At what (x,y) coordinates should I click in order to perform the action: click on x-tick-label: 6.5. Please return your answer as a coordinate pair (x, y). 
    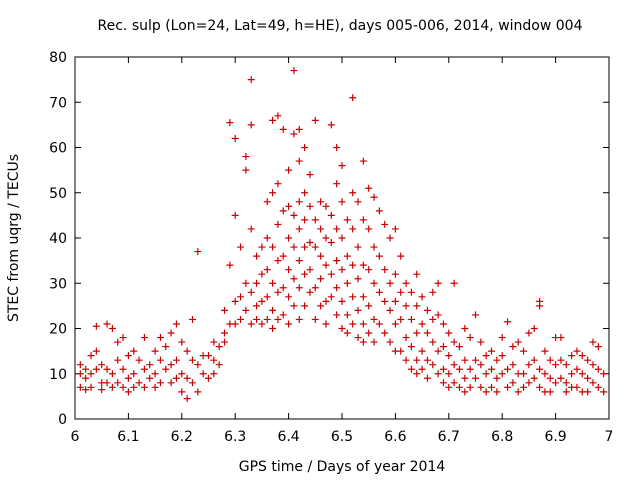
    Looking at the image, I should click on (342, 437).